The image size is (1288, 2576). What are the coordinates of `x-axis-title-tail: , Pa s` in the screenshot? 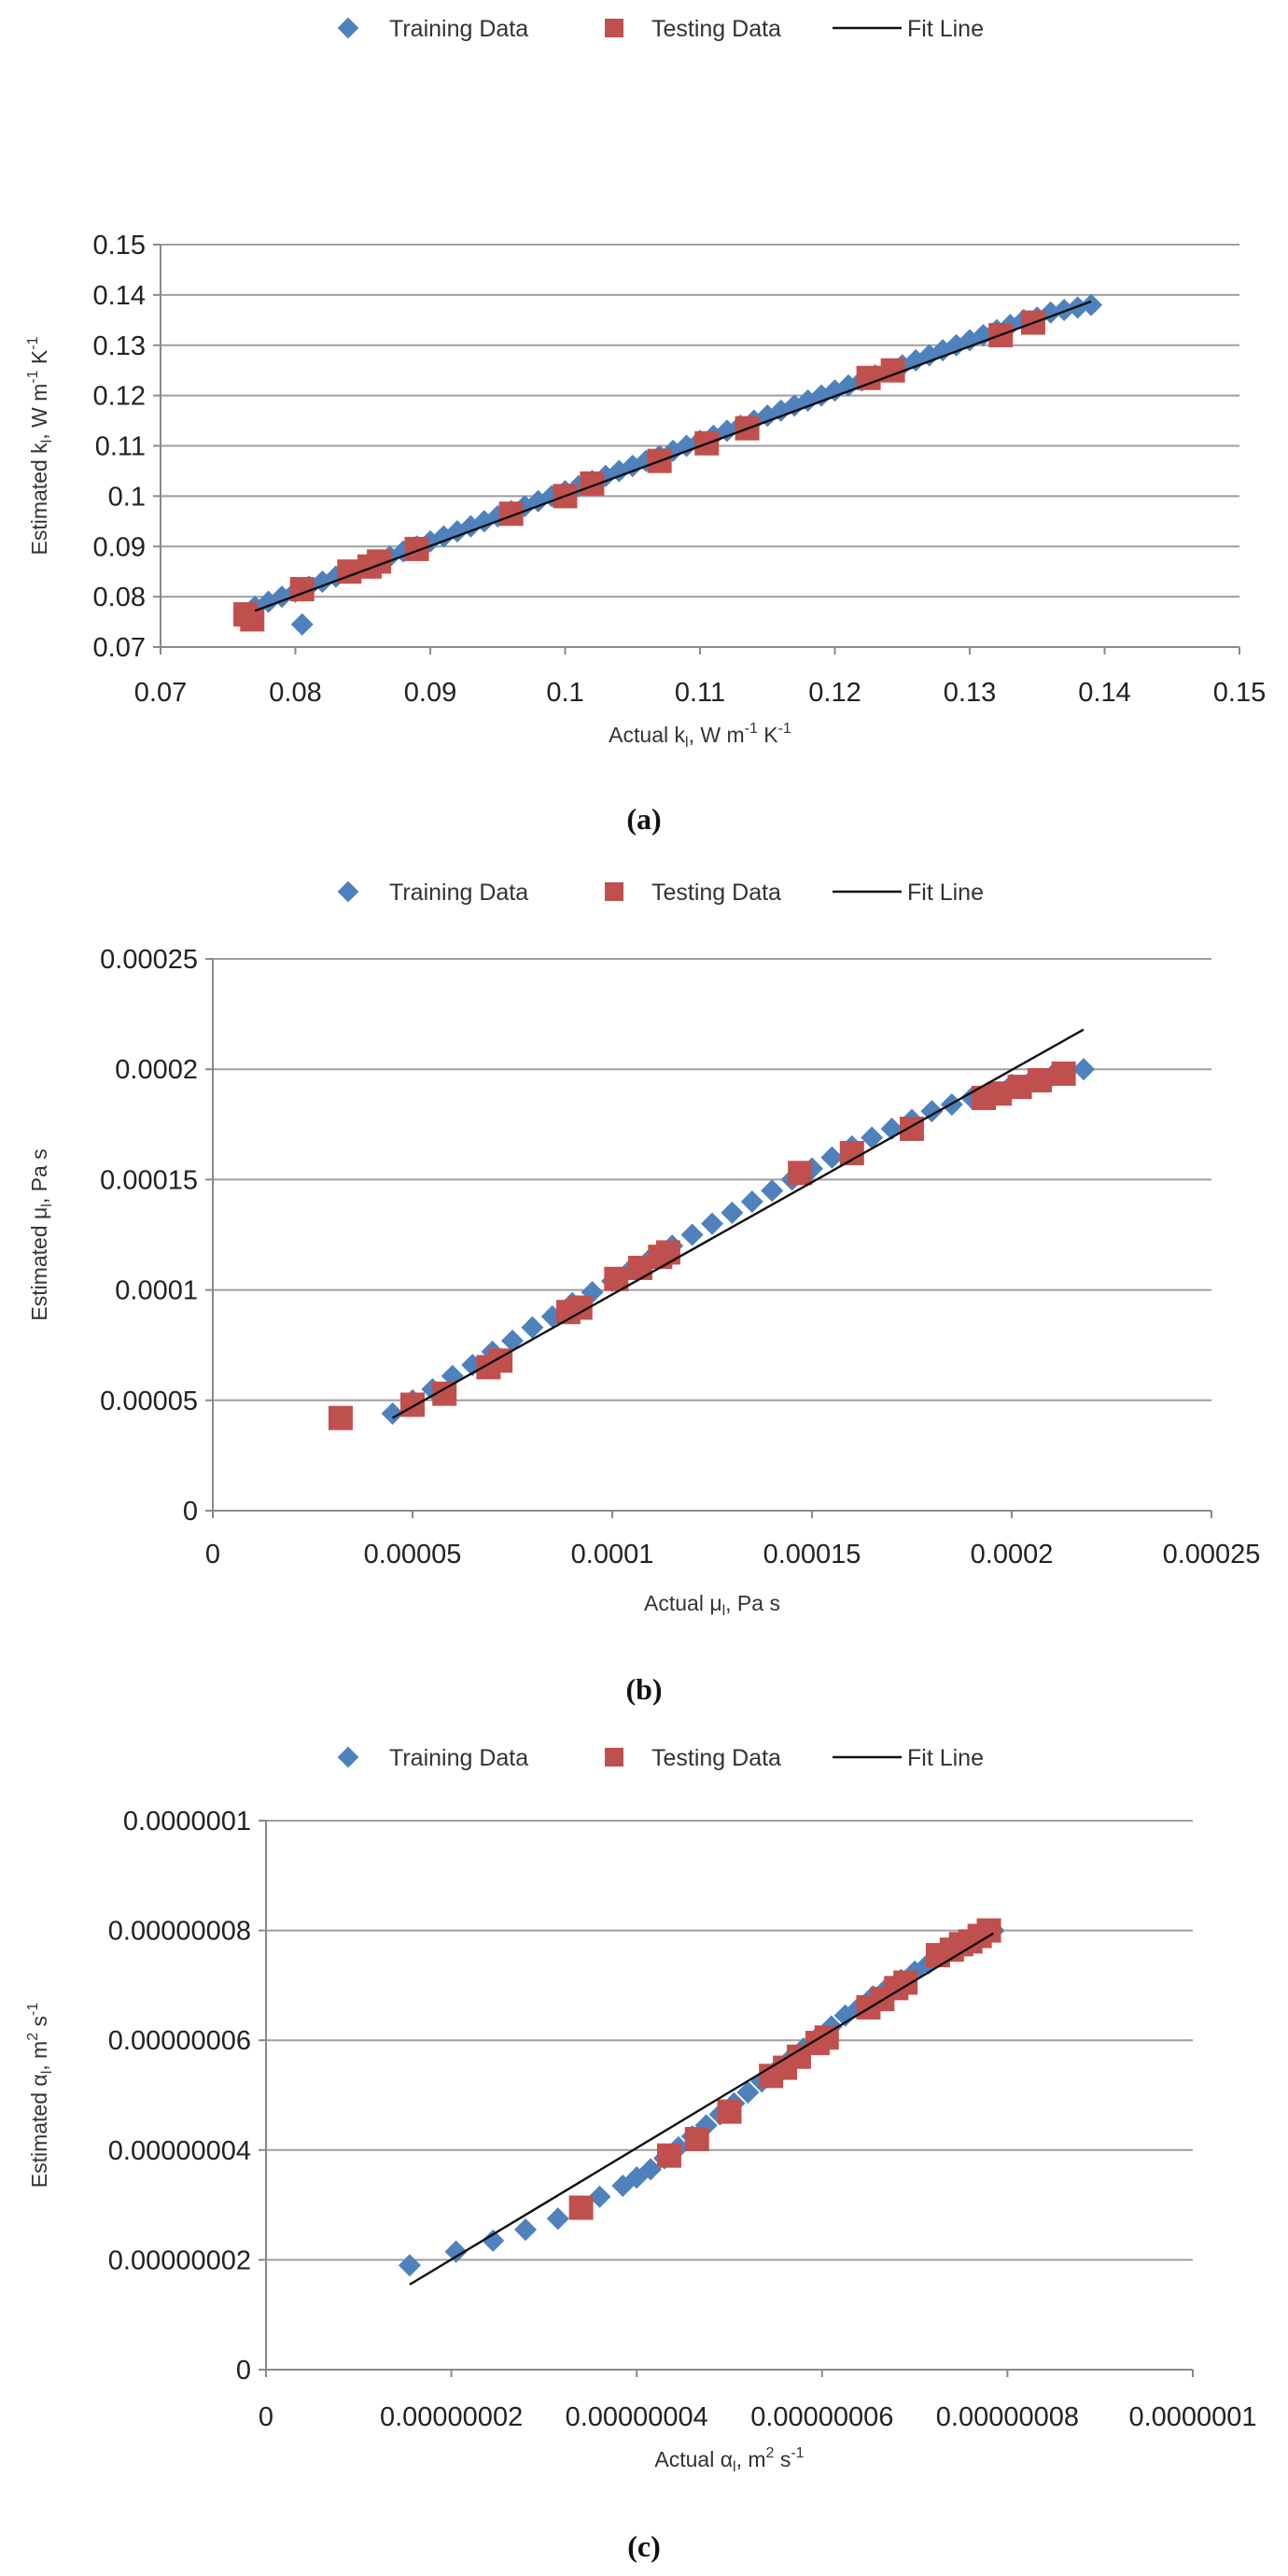 It's located at (752, 1603).